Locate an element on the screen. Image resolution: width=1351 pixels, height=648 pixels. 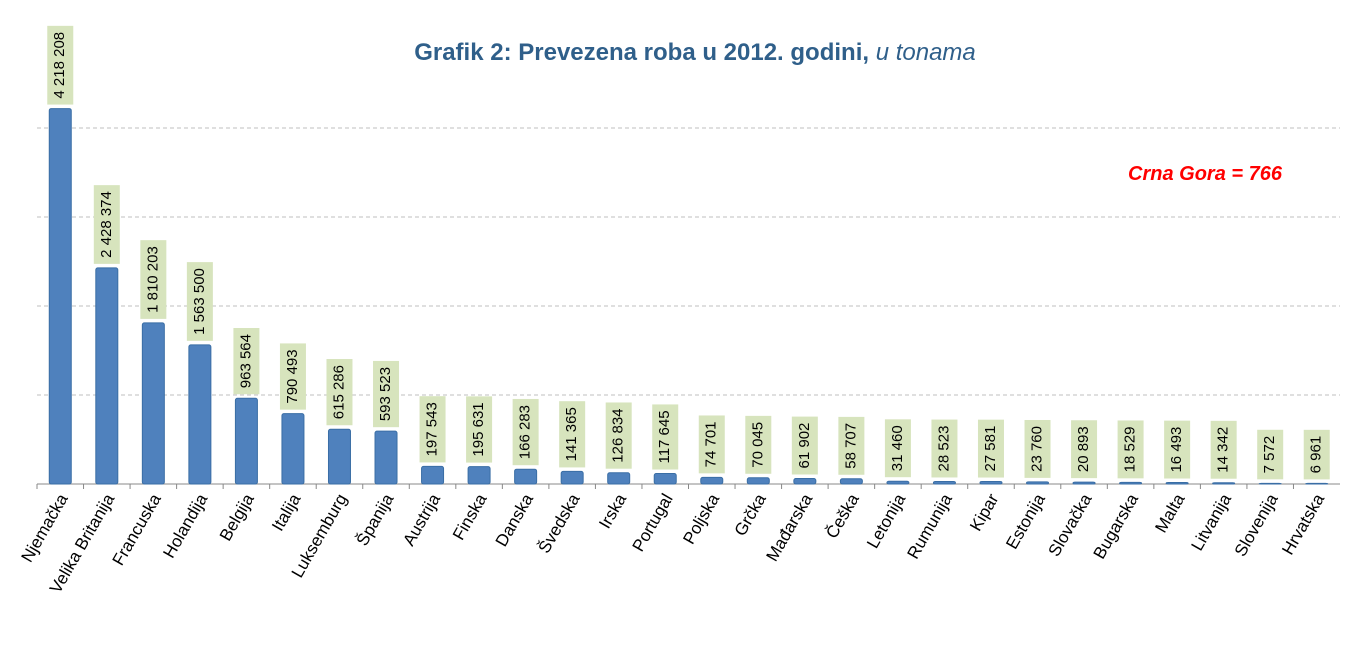
value-label: 1 810 203 is located at coordinates (152, 279).